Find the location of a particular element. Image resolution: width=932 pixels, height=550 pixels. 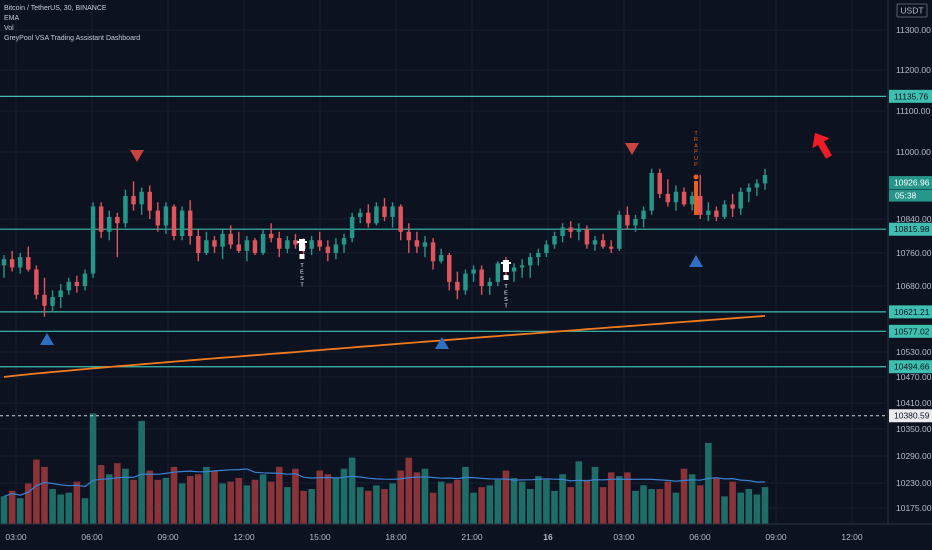

legend-ema: EMA is located at coordinates (12, 18).